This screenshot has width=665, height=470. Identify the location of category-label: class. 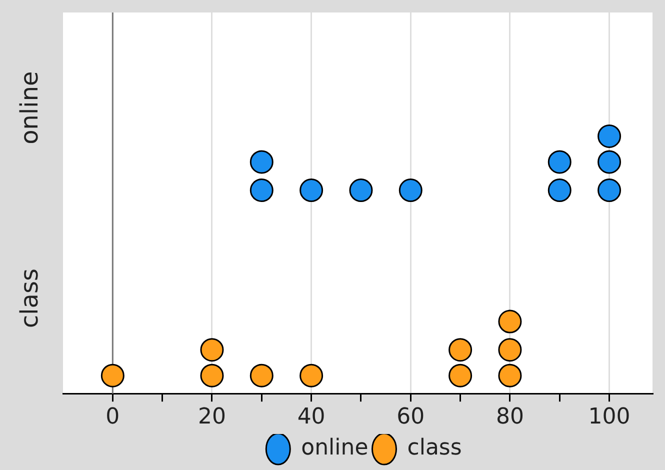
(30, 298).